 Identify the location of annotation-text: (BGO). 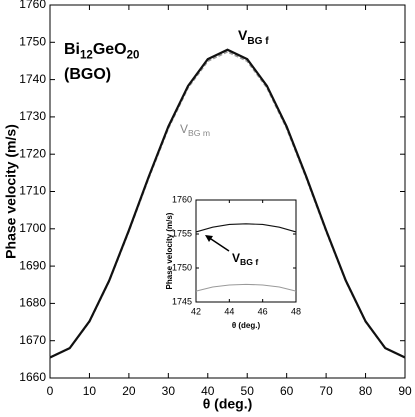
(87, 74).